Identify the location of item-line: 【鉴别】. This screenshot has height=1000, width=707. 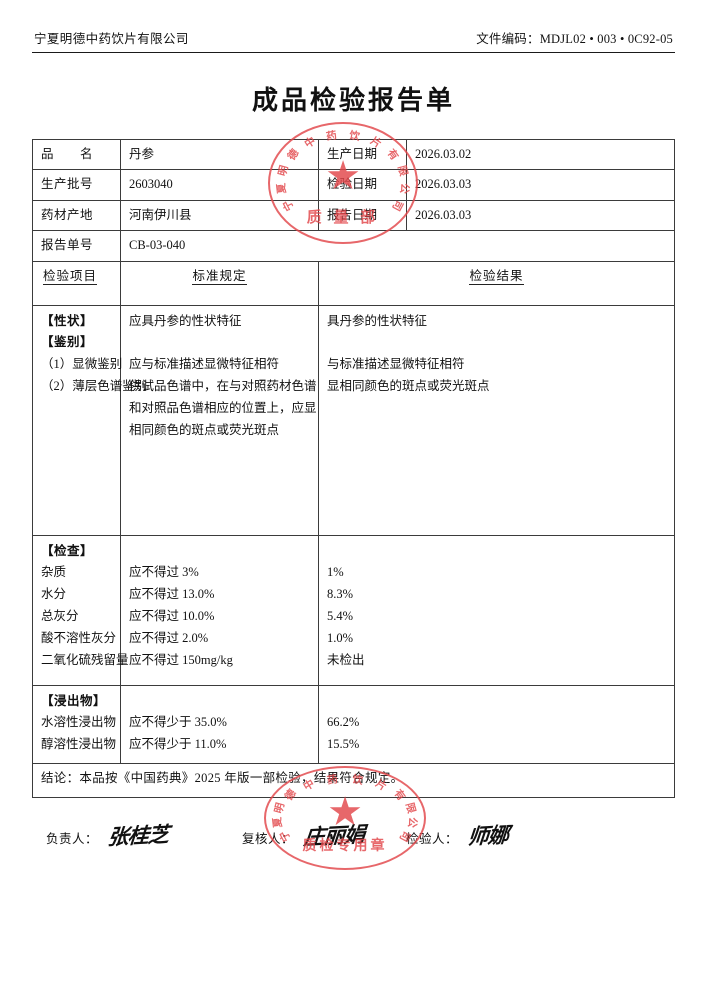
(67, 342).